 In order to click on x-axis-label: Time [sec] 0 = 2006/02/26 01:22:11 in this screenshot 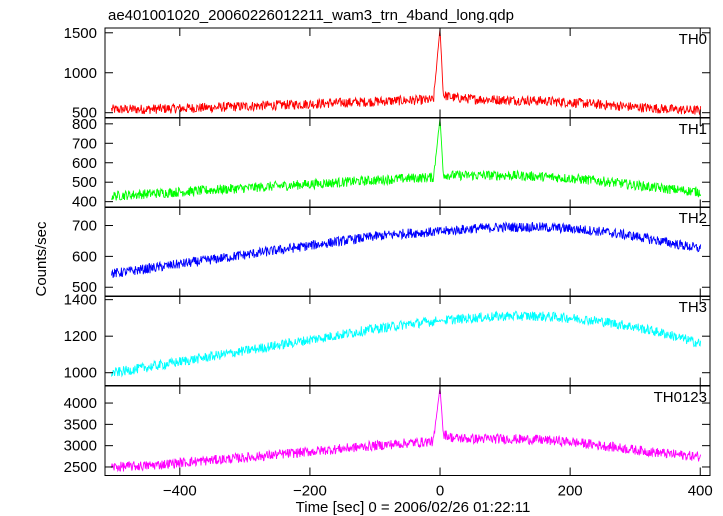, I will do `click(413, 507)`.